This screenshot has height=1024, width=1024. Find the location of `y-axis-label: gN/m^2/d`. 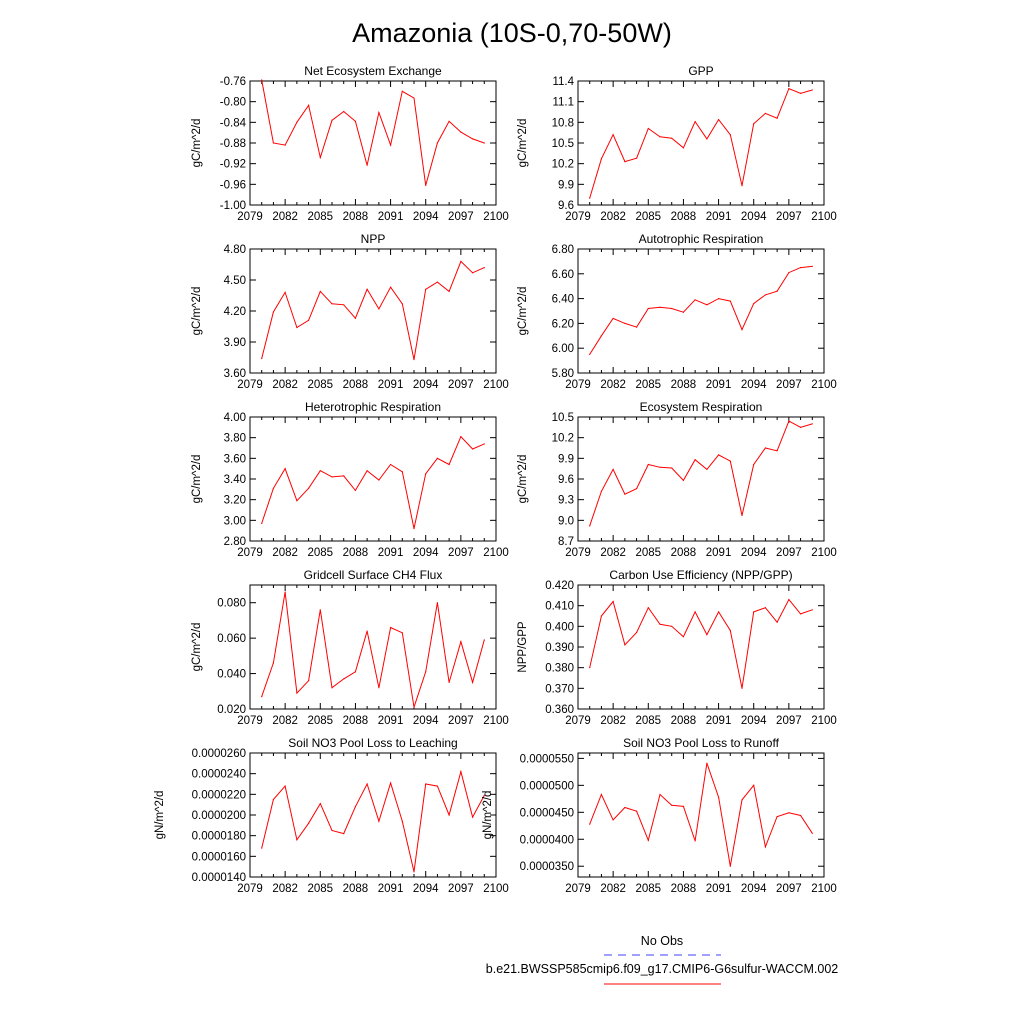

y-axis-label: gN/m^2/d is located at coordinates (160, 815).